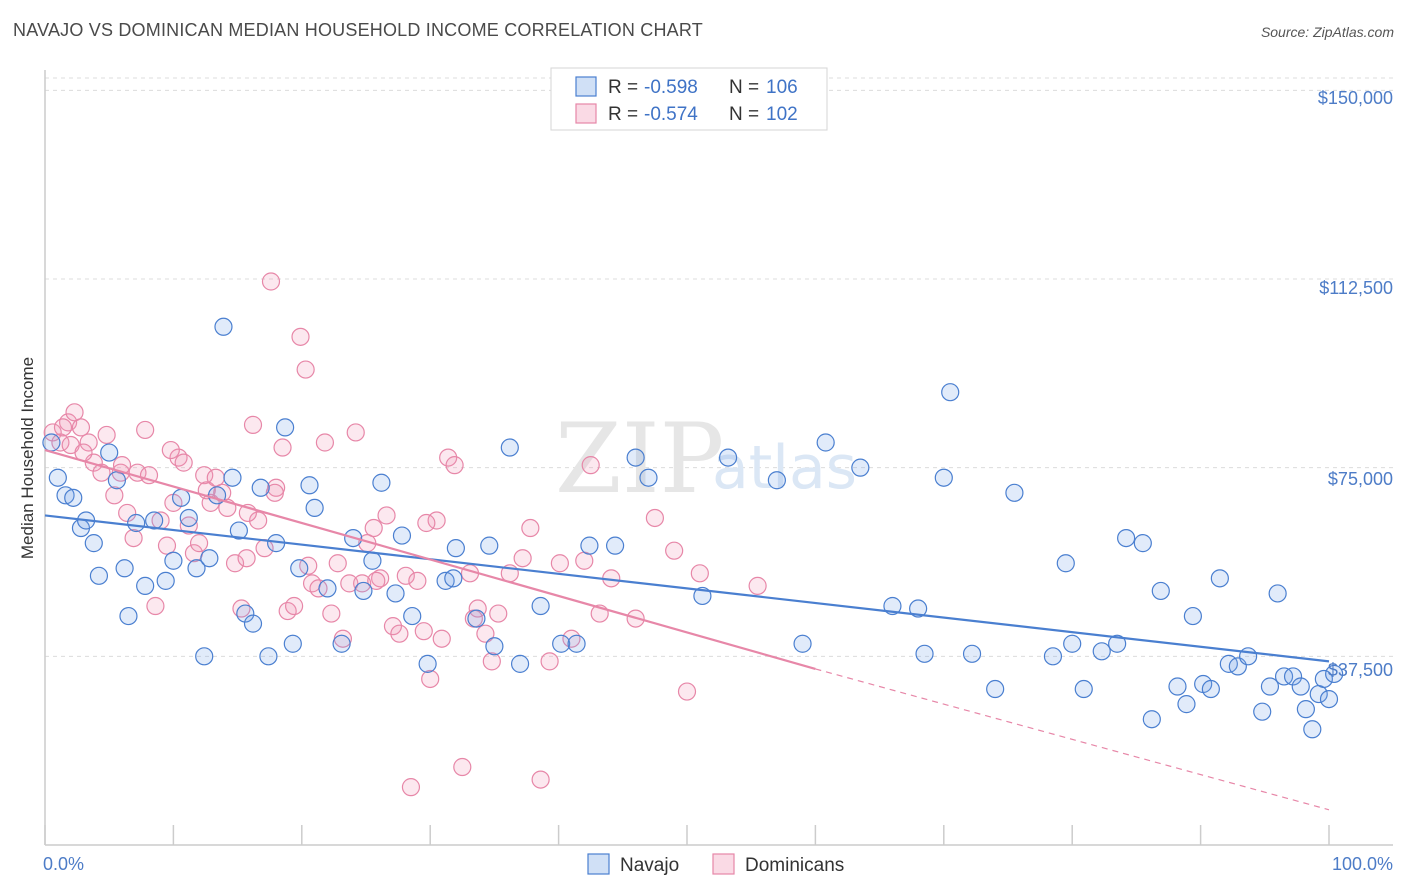  I want to click on watermark: ZIP atlas, so click(706, 459).